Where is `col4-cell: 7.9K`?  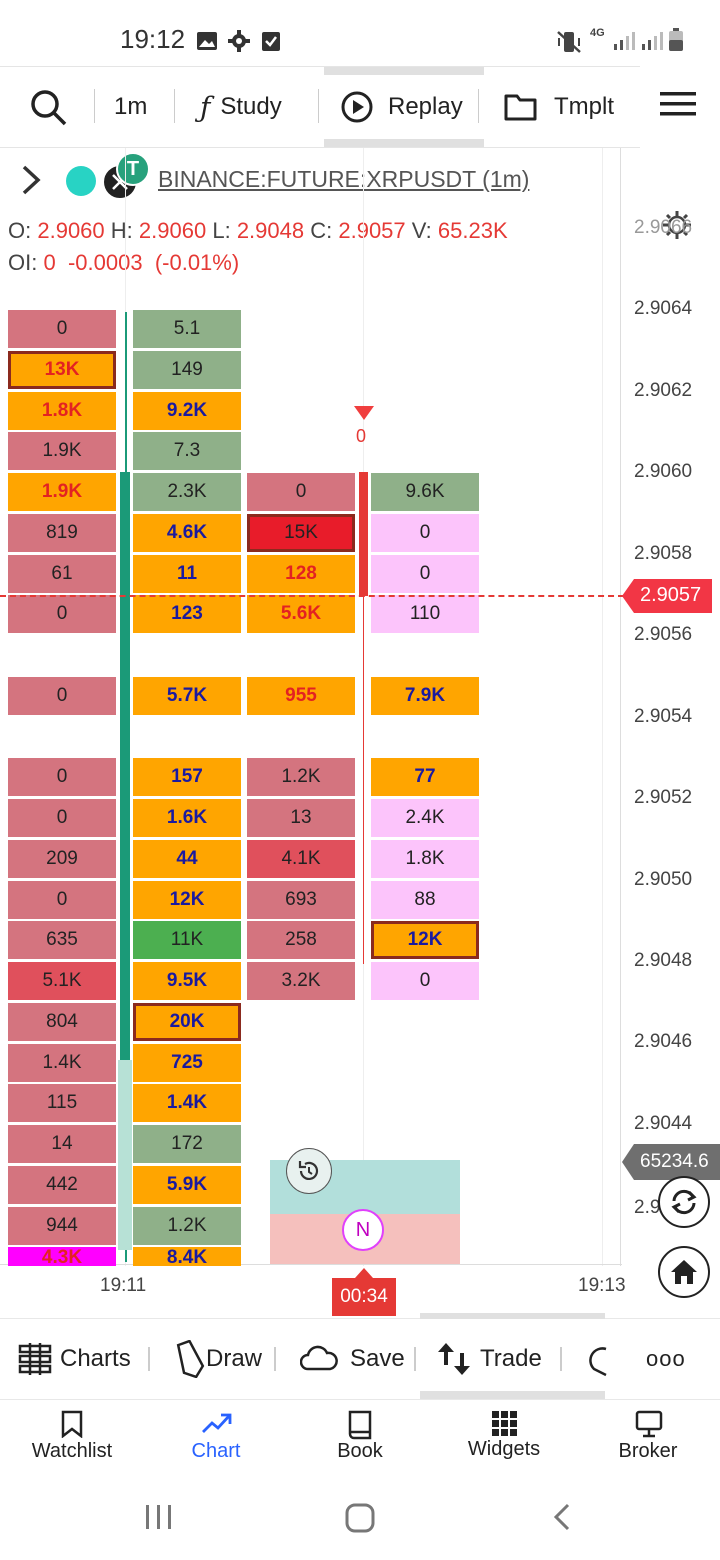
col4-cell: 7.9K is located at coordinates (425, 695).